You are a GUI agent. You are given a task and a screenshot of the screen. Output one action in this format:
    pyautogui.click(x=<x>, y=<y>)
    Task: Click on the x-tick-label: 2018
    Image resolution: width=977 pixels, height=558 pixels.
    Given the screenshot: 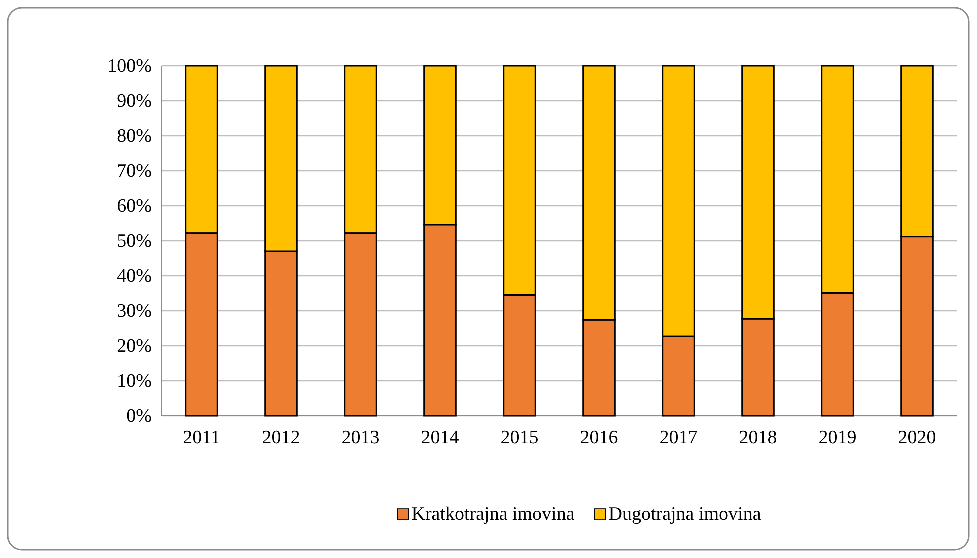 What is the action you would take?
    pyautogui.click(x=758, y=437)
    